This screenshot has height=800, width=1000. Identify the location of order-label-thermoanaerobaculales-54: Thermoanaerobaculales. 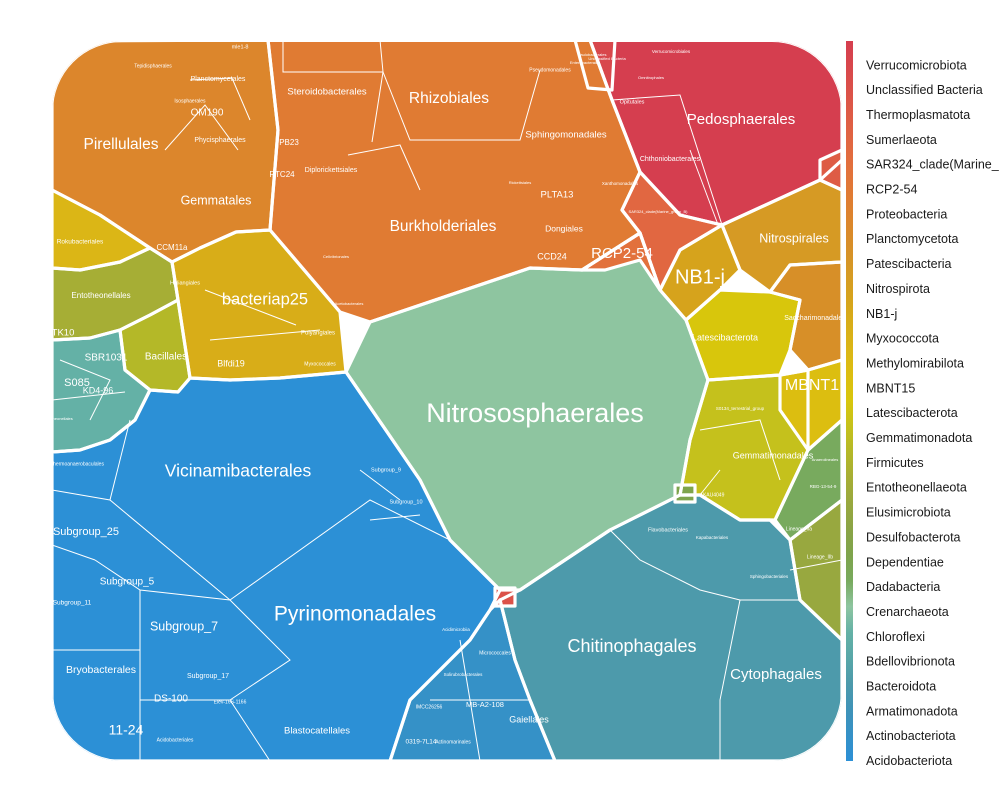
(77, 464).